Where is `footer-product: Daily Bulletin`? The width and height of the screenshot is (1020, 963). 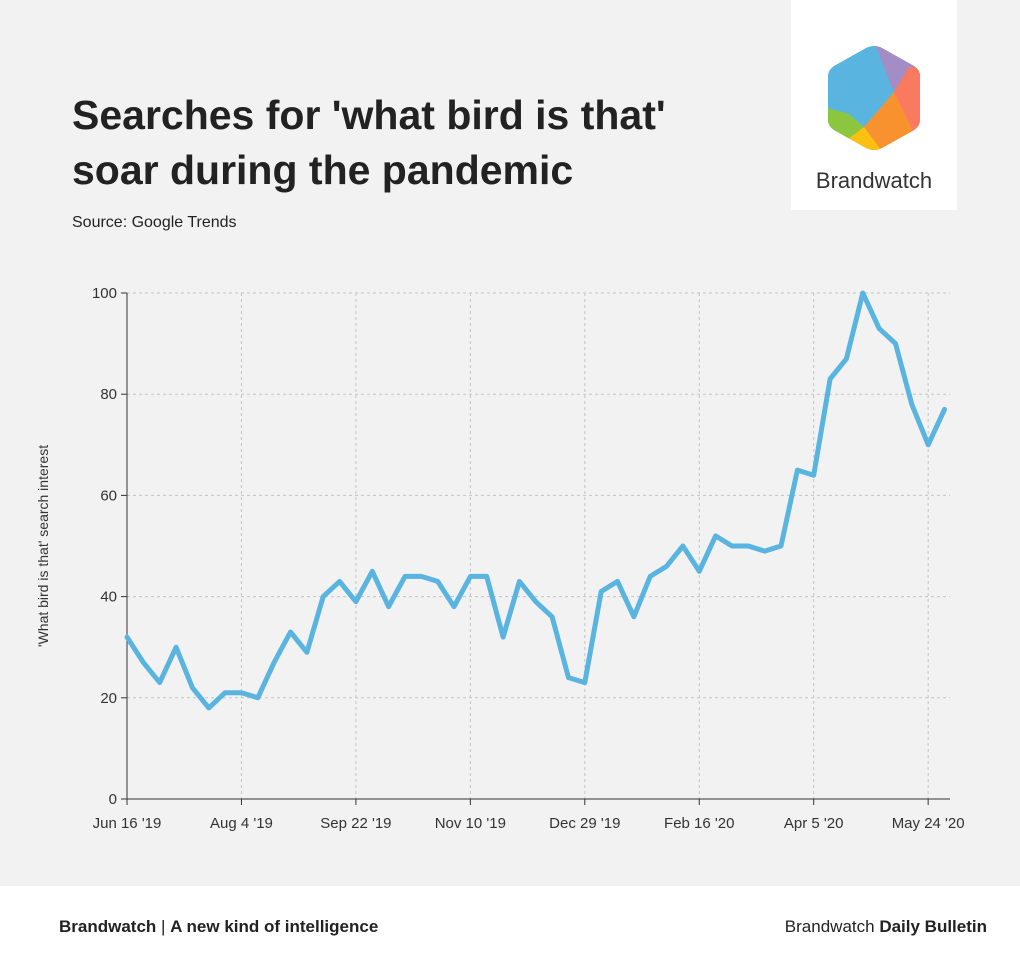
footer-product: Daily Bulletin is located at coordinates (933, 926).